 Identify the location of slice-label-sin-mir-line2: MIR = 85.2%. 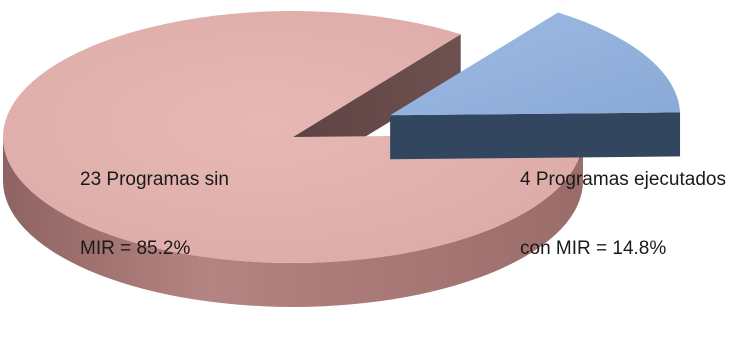
(135, 248).